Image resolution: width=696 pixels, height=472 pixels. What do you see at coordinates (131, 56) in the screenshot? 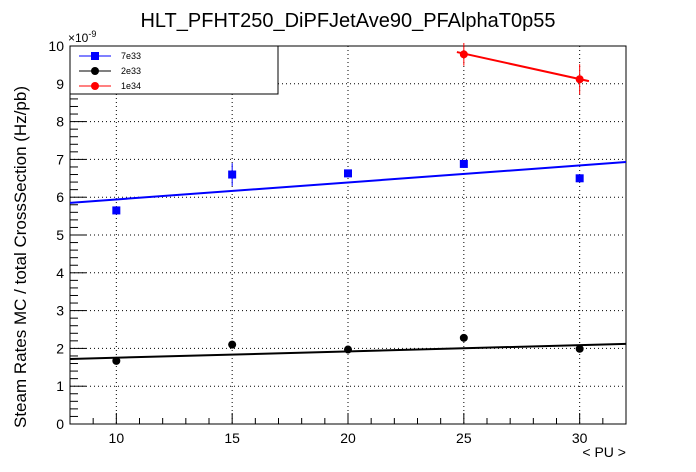
I see `legend-label: 7e33` at bounding box center [131, 56].